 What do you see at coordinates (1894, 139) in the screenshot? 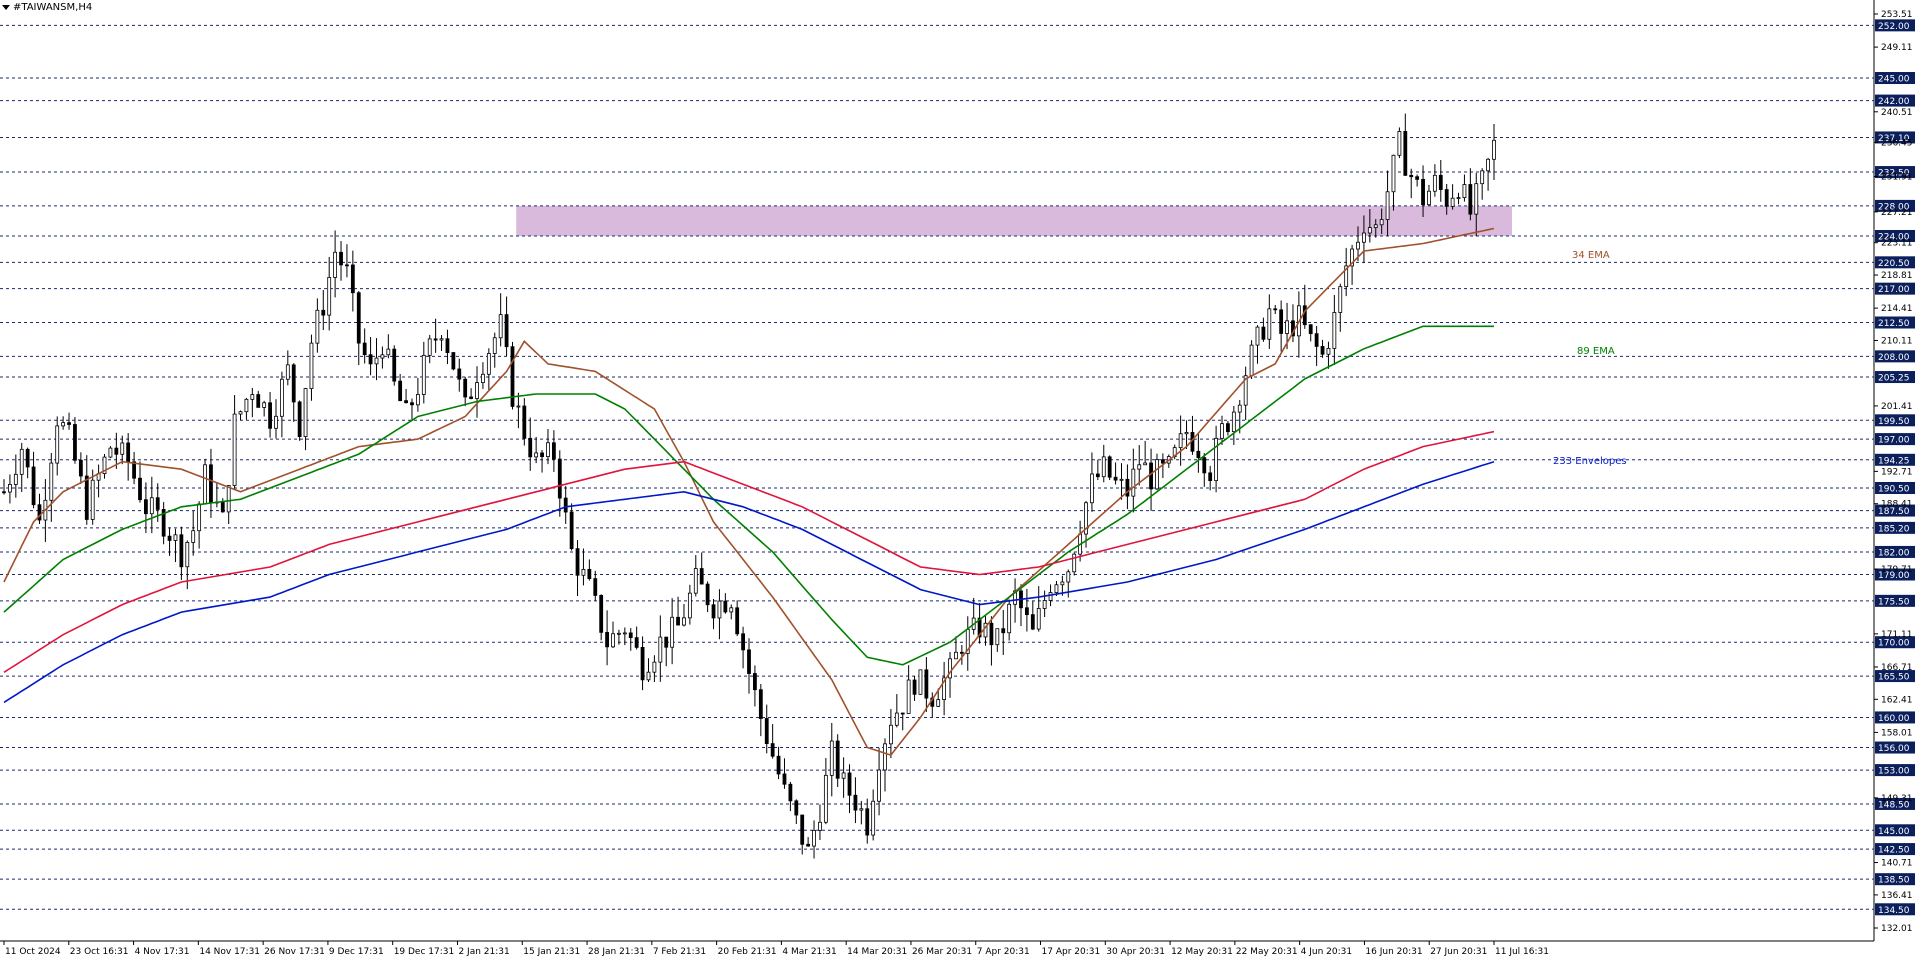
I see `level-label: 237.10` at bounding box center [1894, 139].